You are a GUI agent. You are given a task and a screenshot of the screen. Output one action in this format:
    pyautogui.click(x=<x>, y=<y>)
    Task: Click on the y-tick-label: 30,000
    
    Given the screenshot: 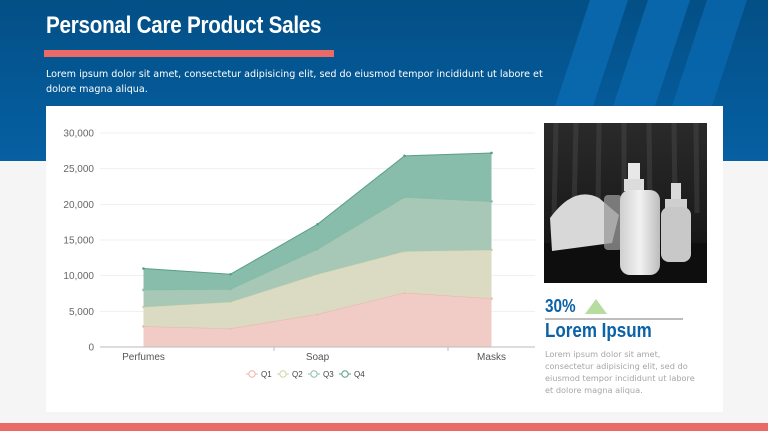 What is the action you would take?
    pyautogui.click(x=78, y=134)
    